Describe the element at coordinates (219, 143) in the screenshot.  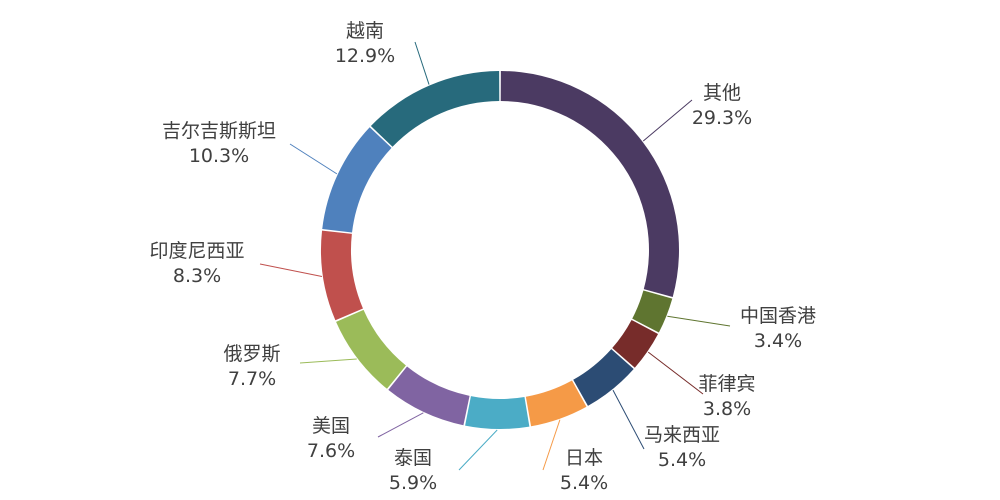
I see `slice-label: 吉尔吉斯斯坦 10.3%` at that location.